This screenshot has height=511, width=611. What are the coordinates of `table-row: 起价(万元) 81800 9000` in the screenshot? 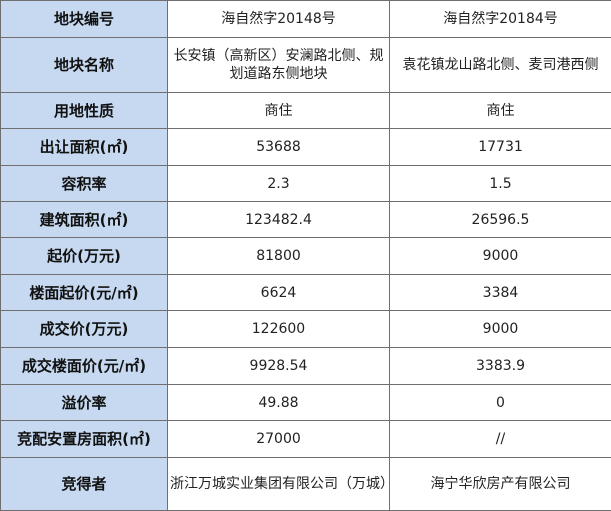 It's located at (305, 256).